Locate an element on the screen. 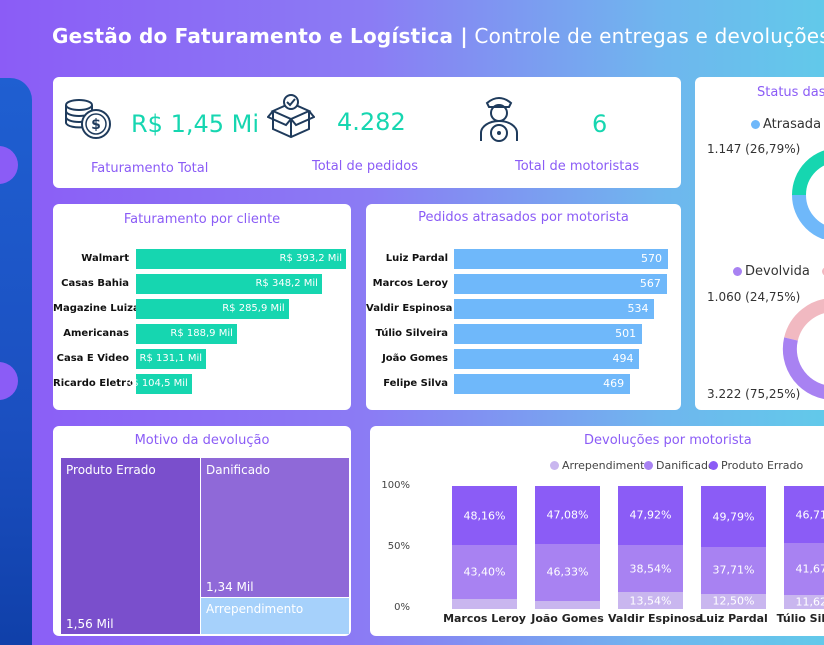 This screenshot has width=824, height=645. stack-seg-danificado-luiz-pardal: 37,71% is located at coordinates (733, 570).